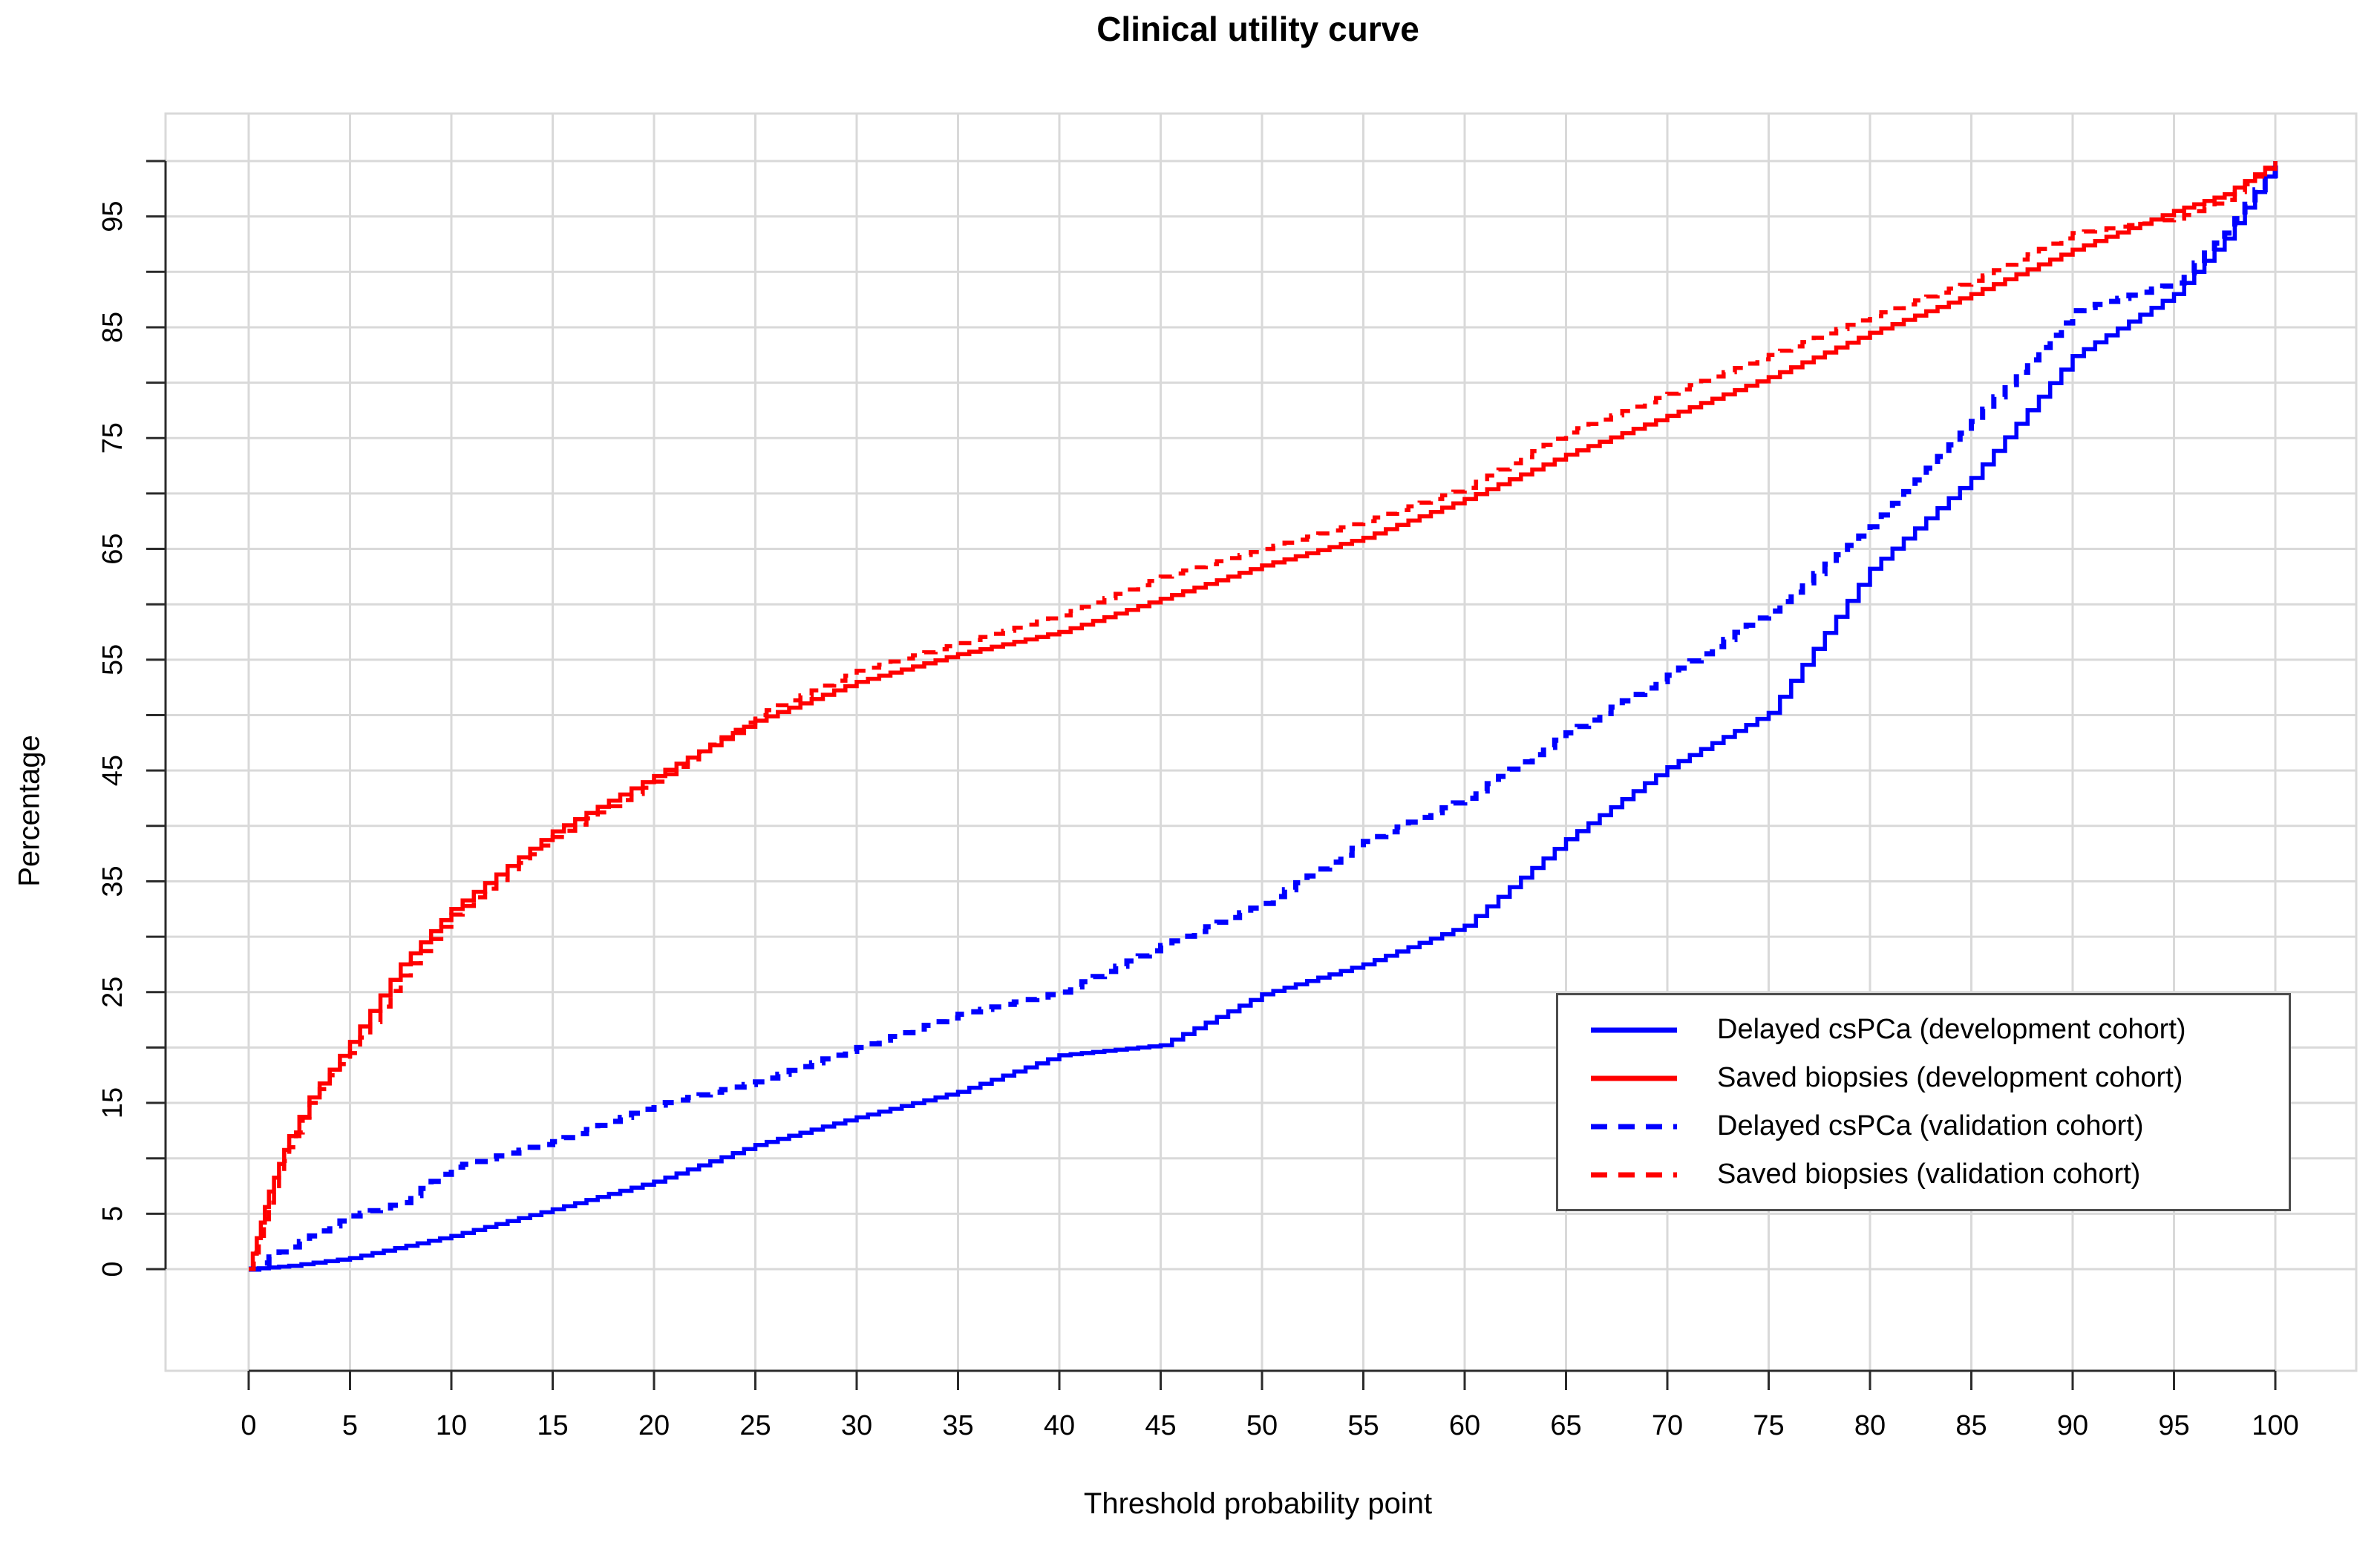 Image resolution: width=2380 pixels, height=1543 pixels. What do you see at coordinates (1971, 1425) in the screenshot?
I see `x-tick-label: 85` at bounding box center [1971, 1425].